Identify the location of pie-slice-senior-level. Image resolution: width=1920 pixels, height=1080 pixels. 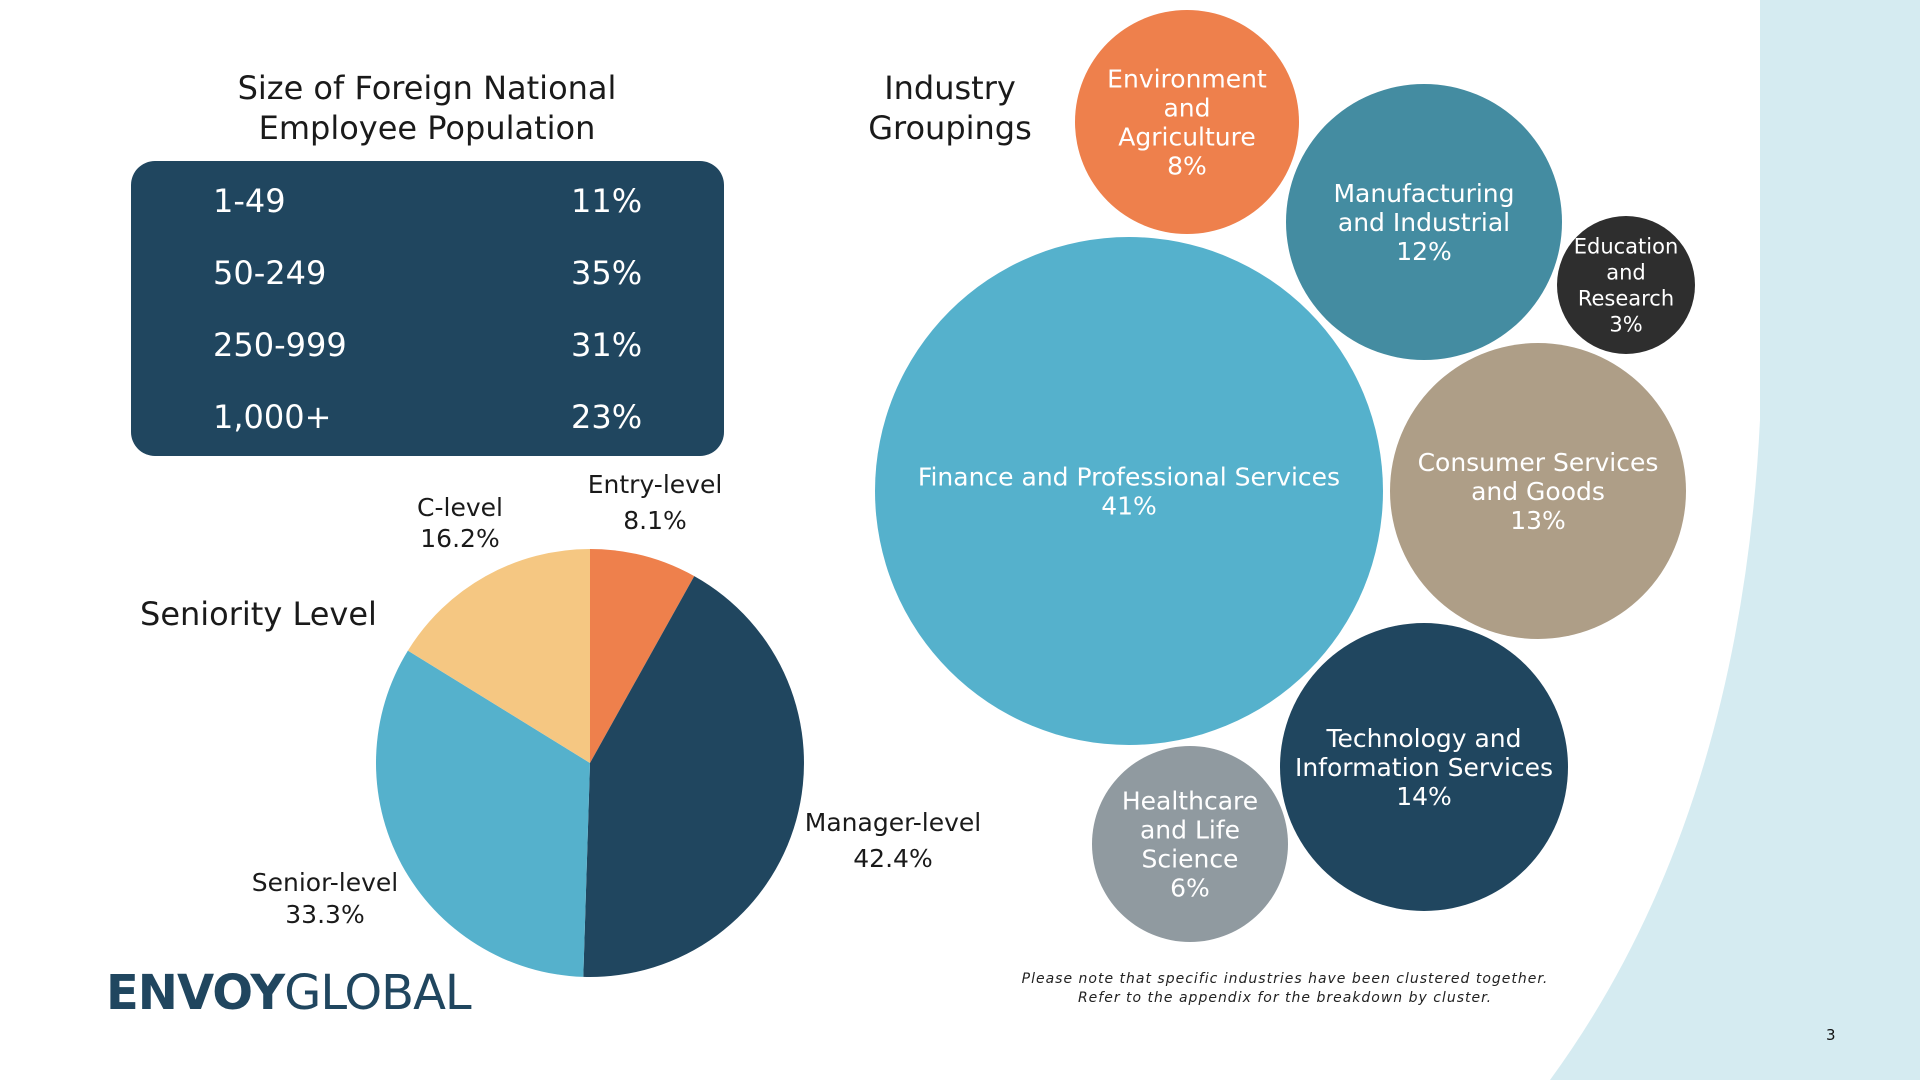
(483, 813).